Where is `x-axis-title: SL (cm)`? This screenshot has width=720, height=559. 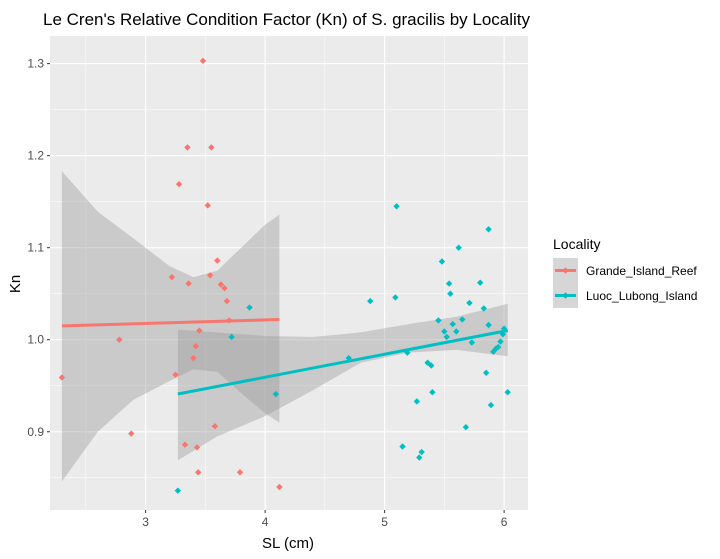
x-axis-title: SL (cm) is located at coordinates (288, 543).